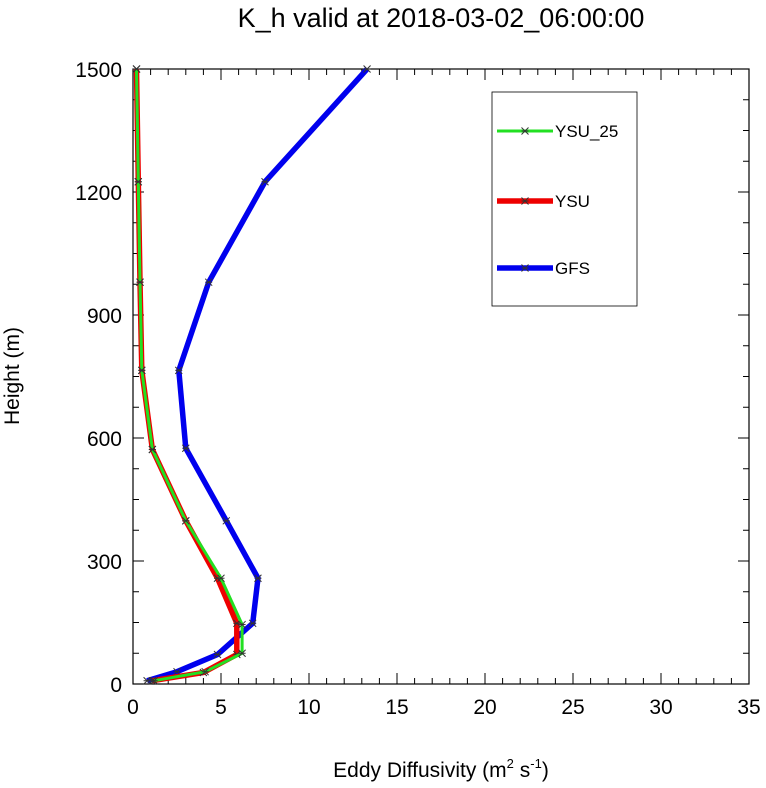 The image size is (766, 788). Describe the element at coordinates (12, 376) in the screenshot. I see `y-axis-label: Height (m)` at that location.